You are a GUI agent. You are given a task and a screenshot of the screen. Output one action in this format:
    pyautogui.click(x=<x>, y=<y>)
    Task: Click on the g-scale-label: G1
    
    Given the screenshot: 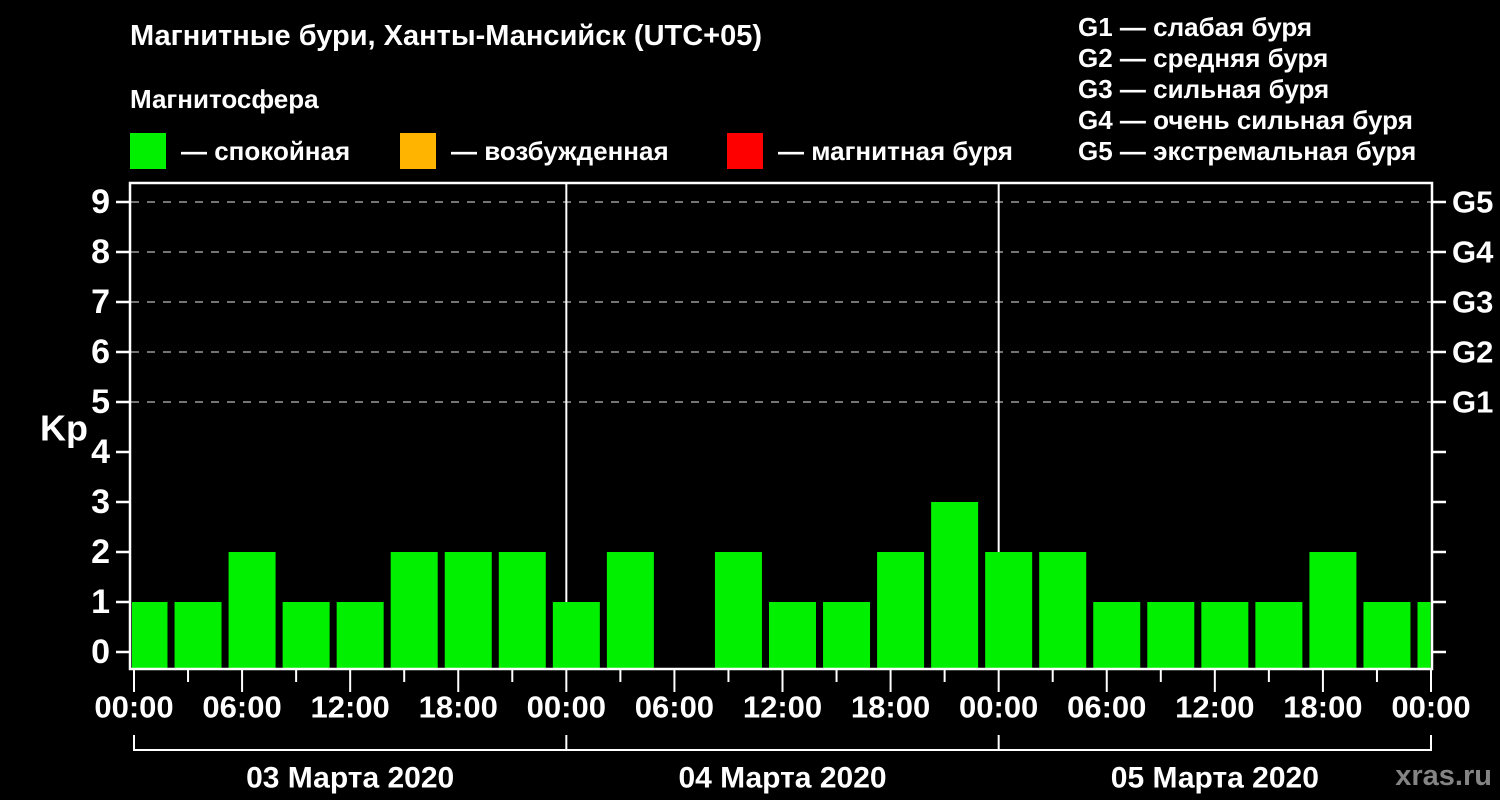 What is the action you would take?
    pyautogui.click(x=1472, y=402)
    